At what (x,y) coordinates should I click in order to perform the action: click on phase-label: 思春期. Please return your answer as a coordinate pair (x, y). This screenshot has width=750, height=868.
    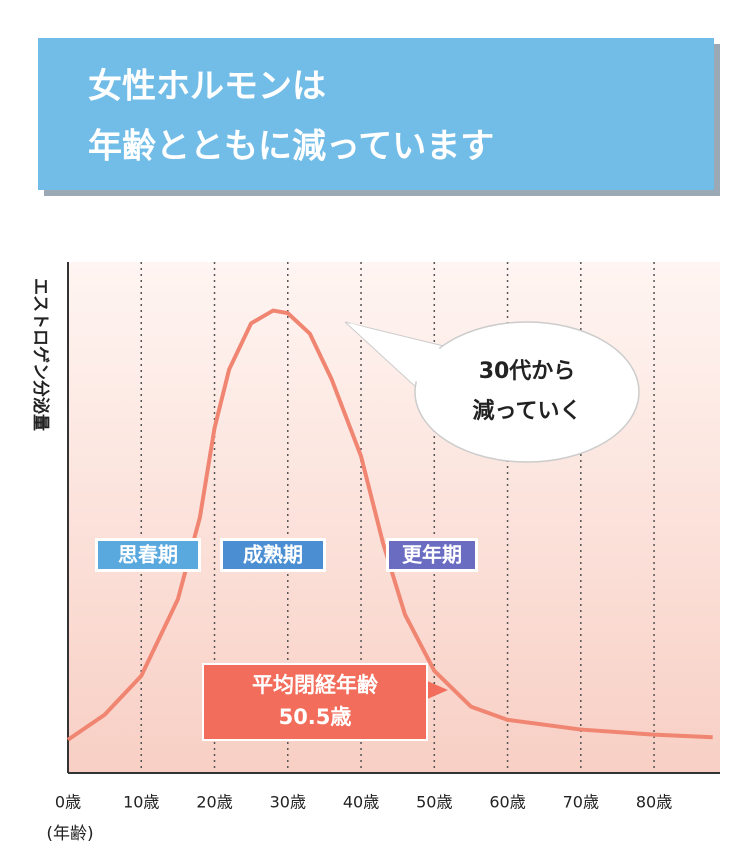
    Looking at the image, I should click on (148, 555).